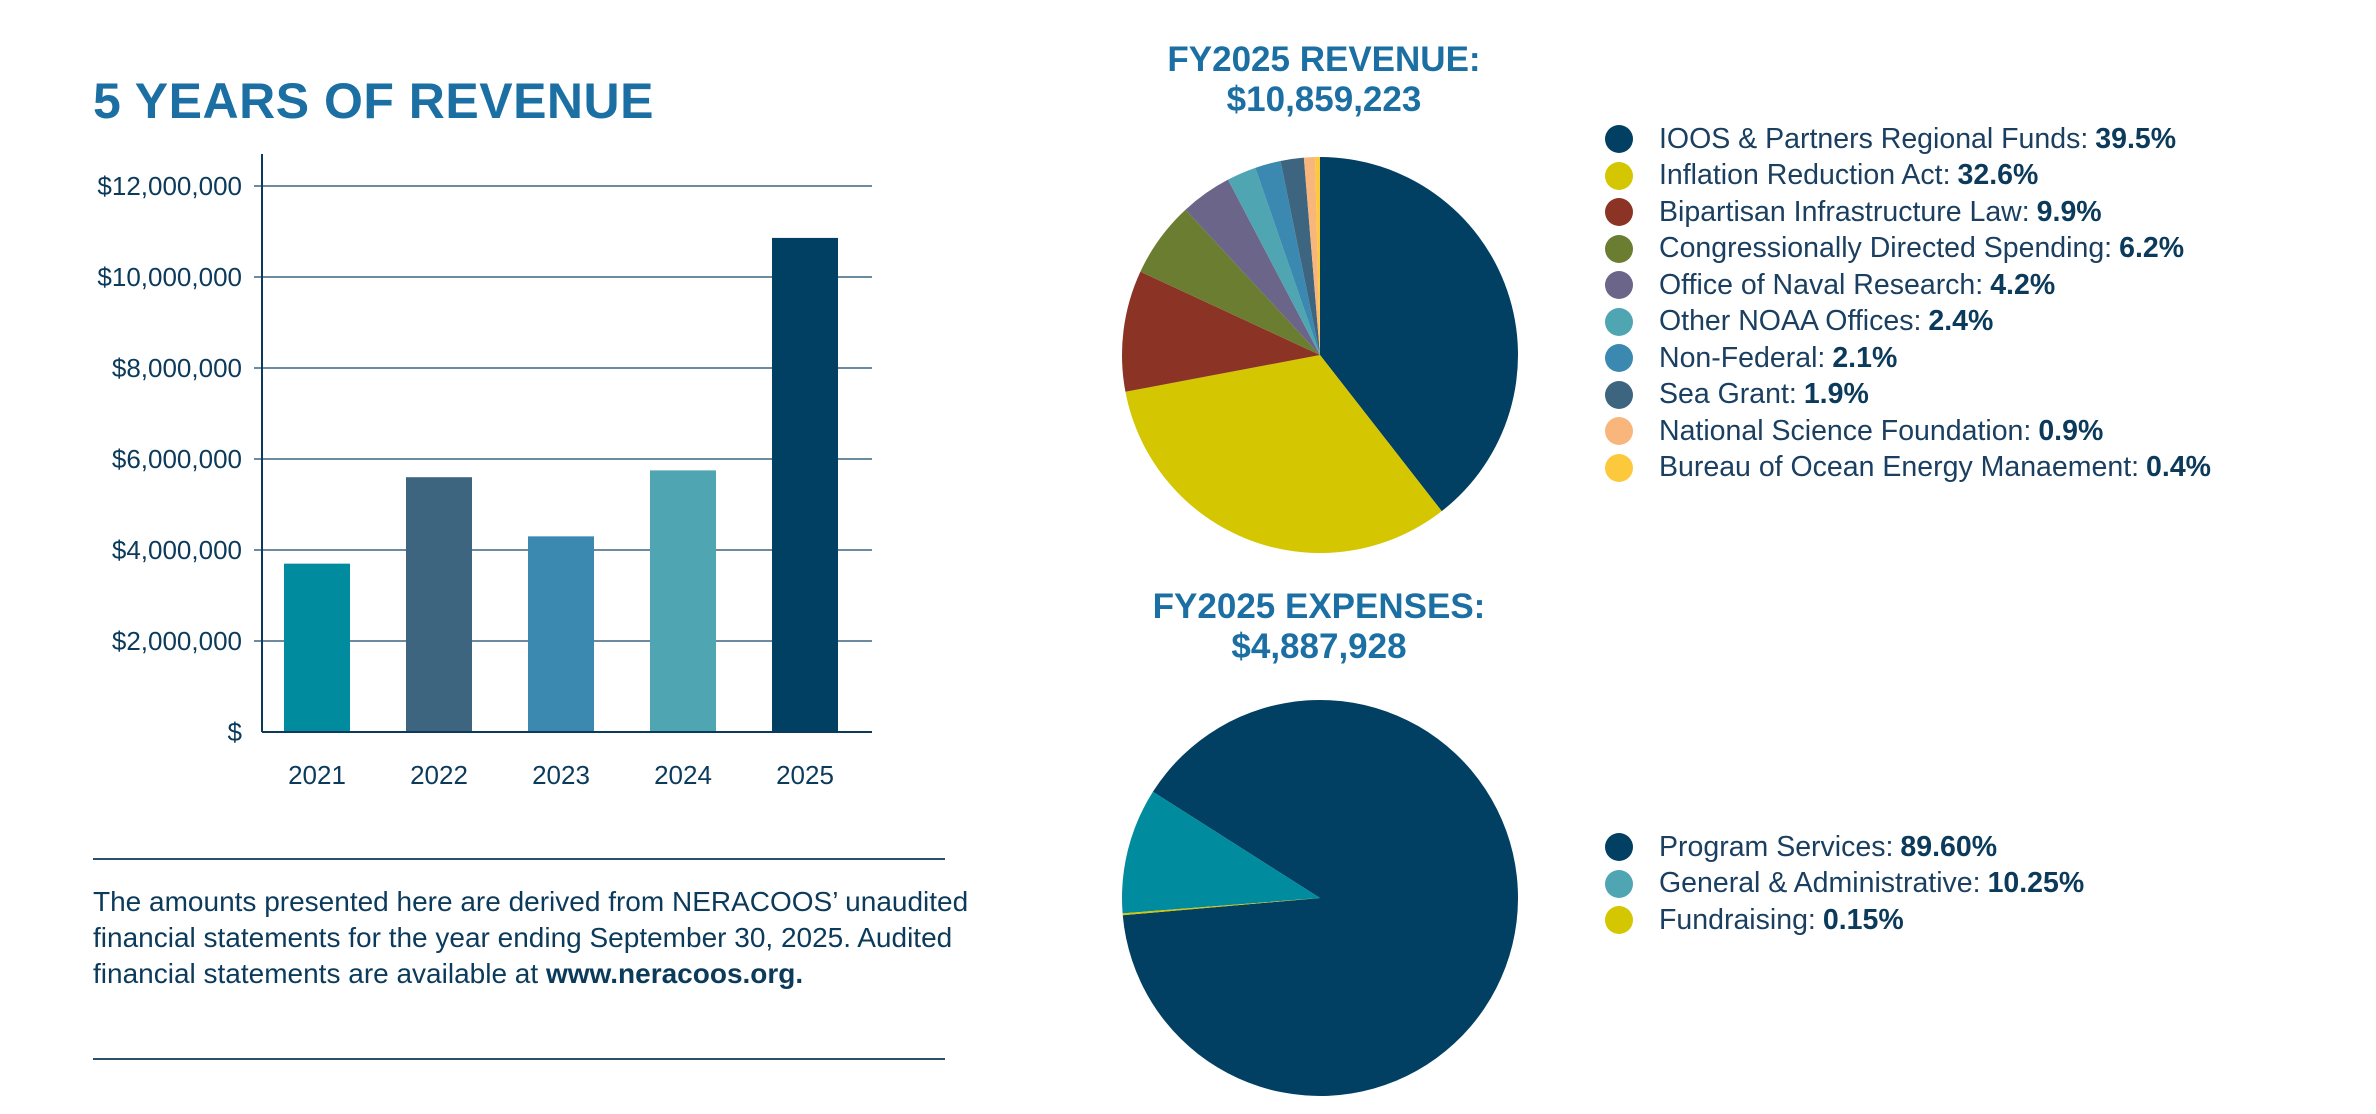 The image size is (2376, 1114). What do you see at coordinates (1790, 321) in the screenshot?
I see `legend-label: Other NOAA Offices:` at bounding box center [1790, 321].